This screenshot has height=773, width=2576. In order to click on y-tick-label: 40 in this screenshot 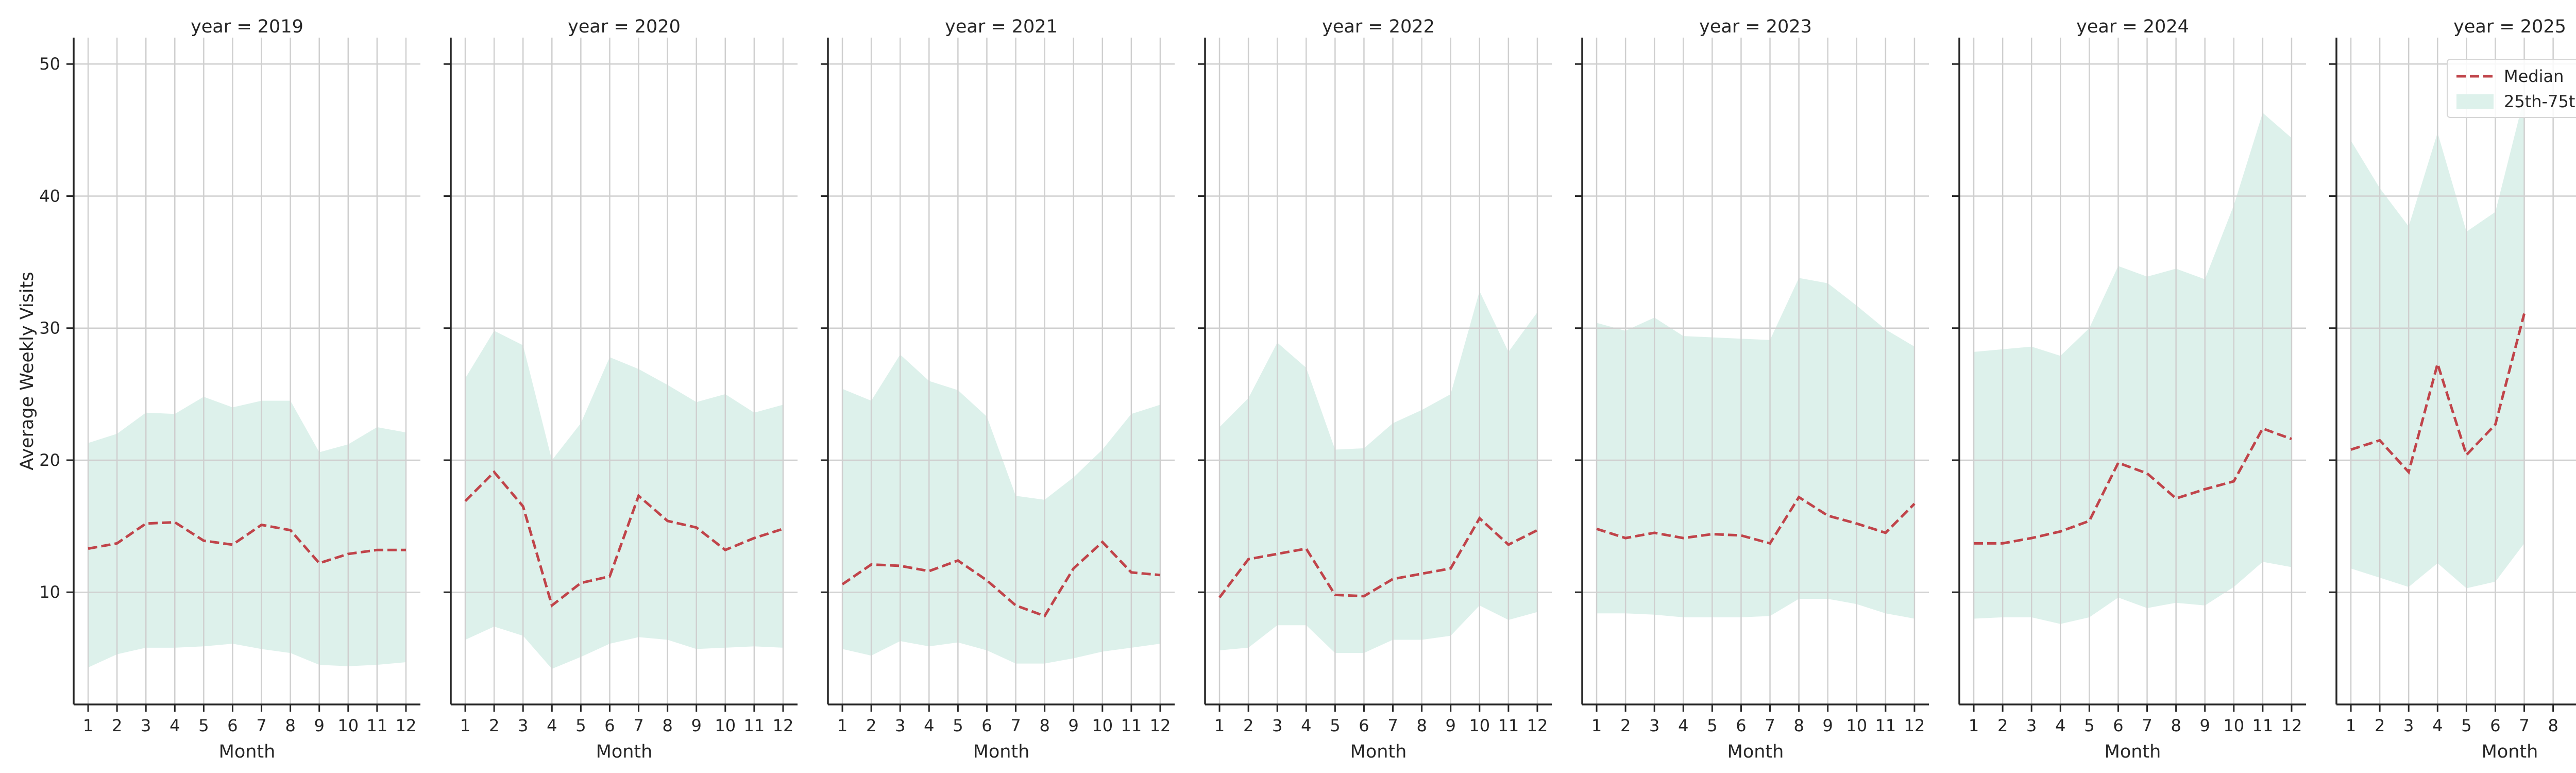, I will do `click(49, 196)`.